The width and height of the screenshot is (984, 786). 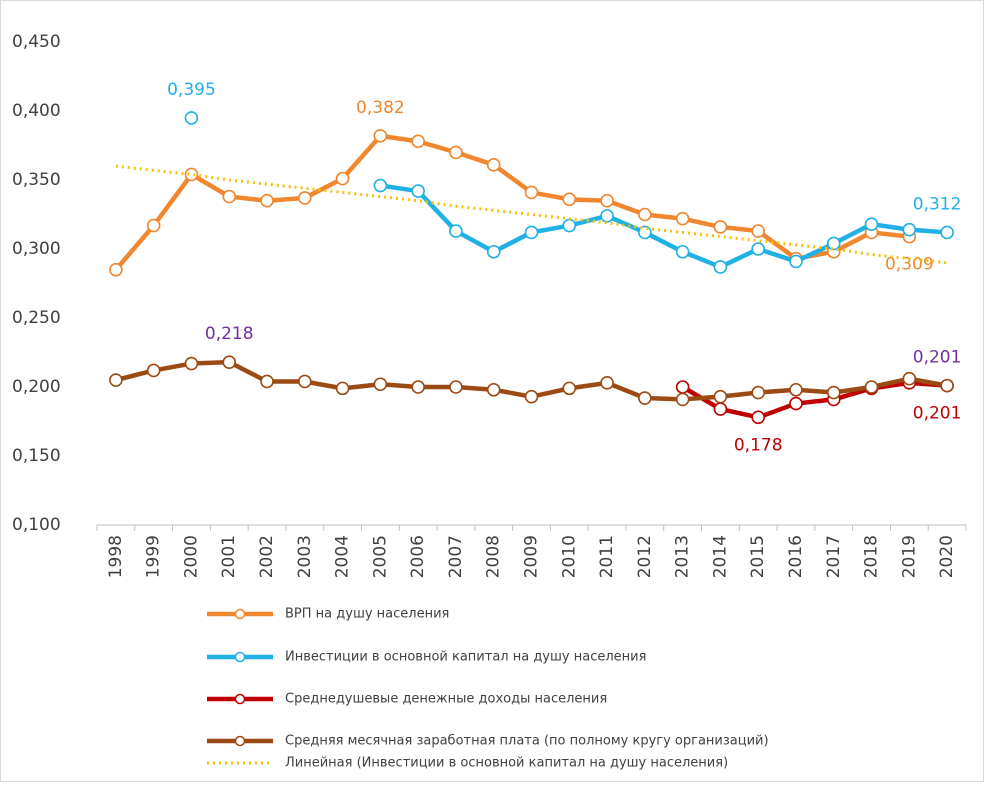 What do you see at coordinates (154, 556) in the screenshot?
I see `x-tick-label: 1999` at bounding box center [154, 556].